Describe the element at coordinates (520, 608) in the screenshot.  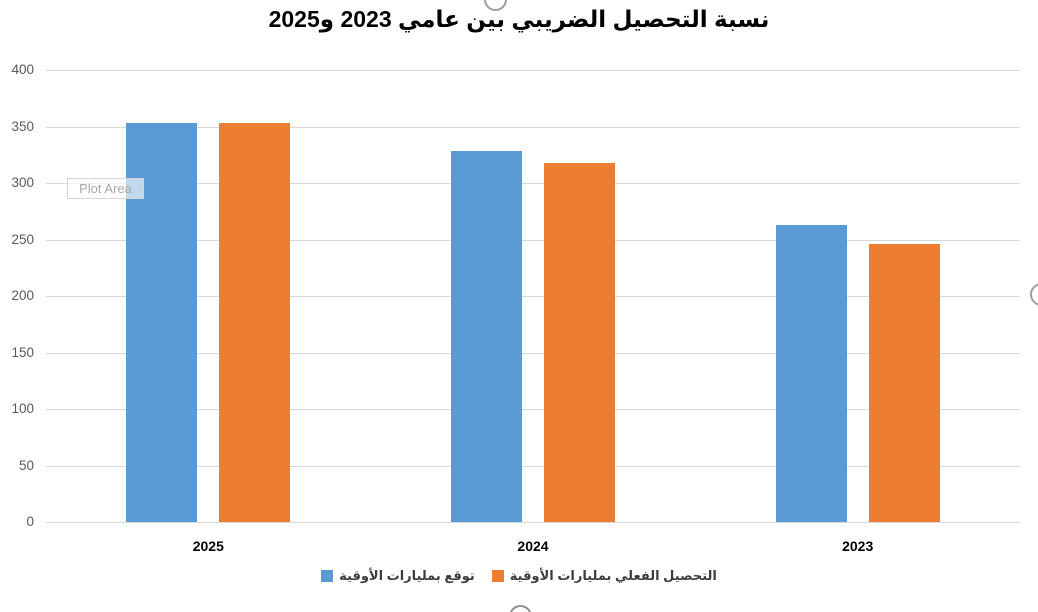
I see `selection-handle-bottom` at that location.